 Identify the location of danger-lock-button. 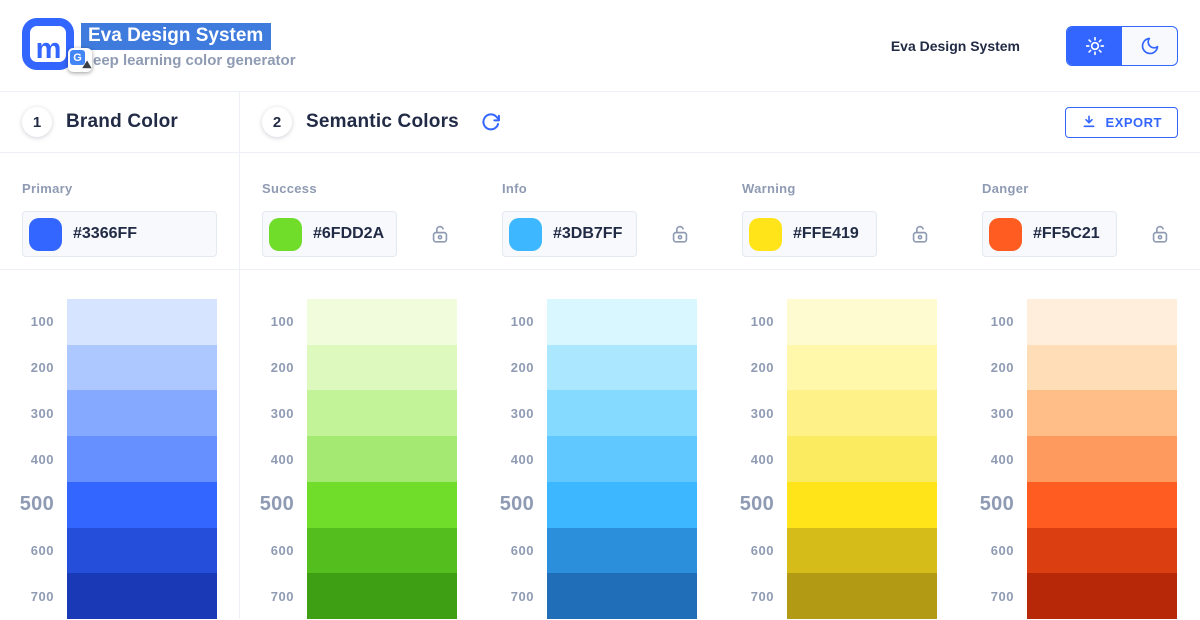
(1160, 234).